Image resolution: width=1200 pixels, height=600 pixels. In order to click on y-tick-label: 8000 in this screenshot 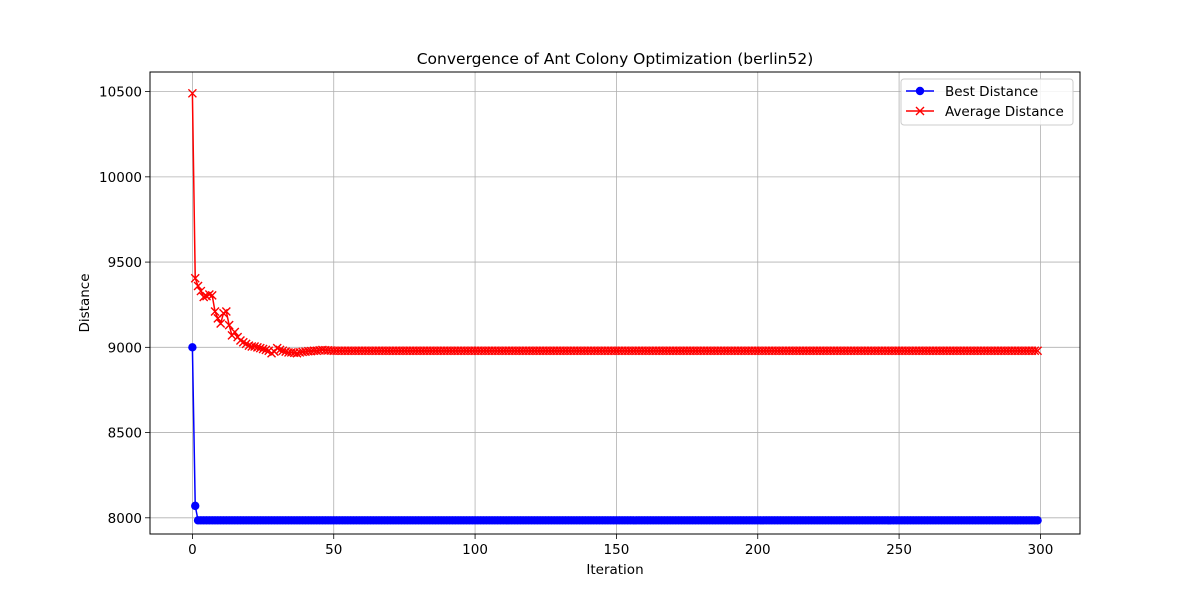, I will do `click(125, 519)`.